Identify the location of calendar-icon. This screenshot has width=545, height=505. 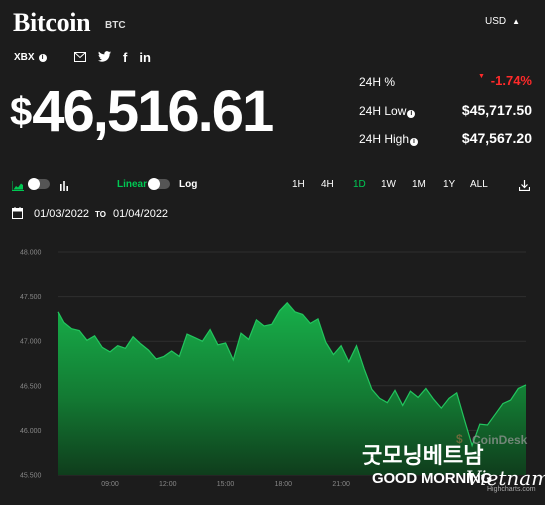
(17, 214).